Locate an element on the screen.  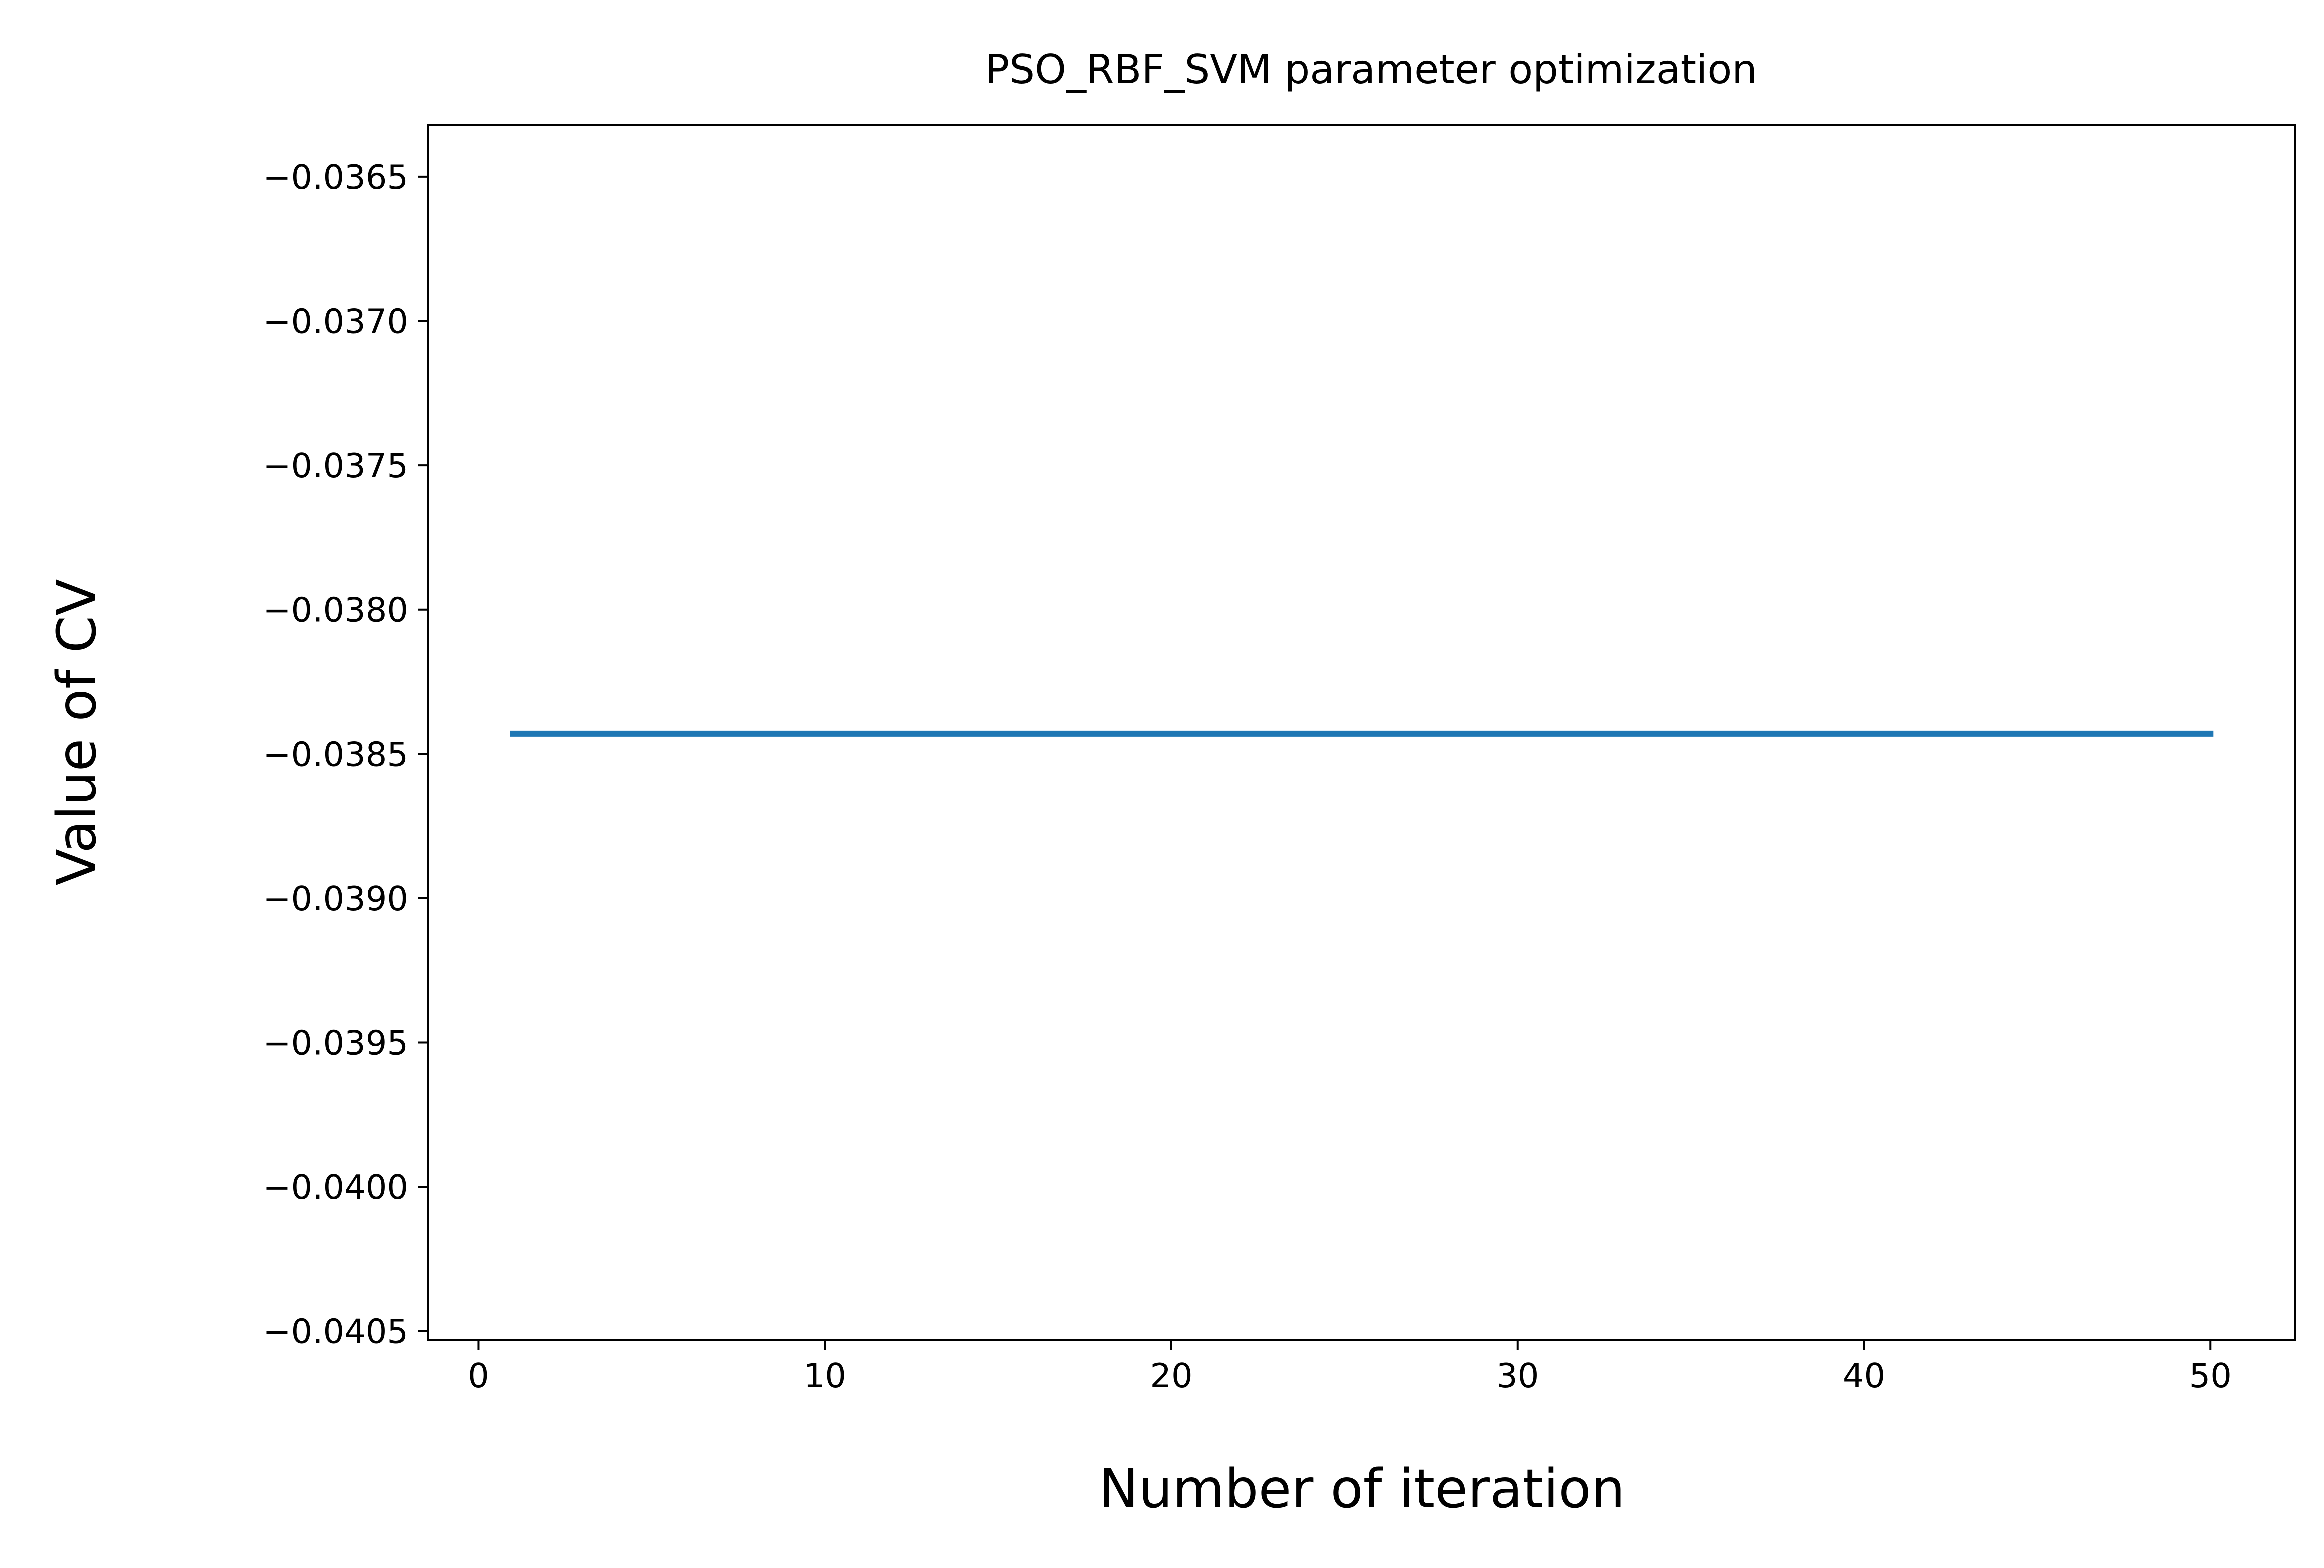
y-tick-label: −0.0370 is located at coordinates (335, 321).